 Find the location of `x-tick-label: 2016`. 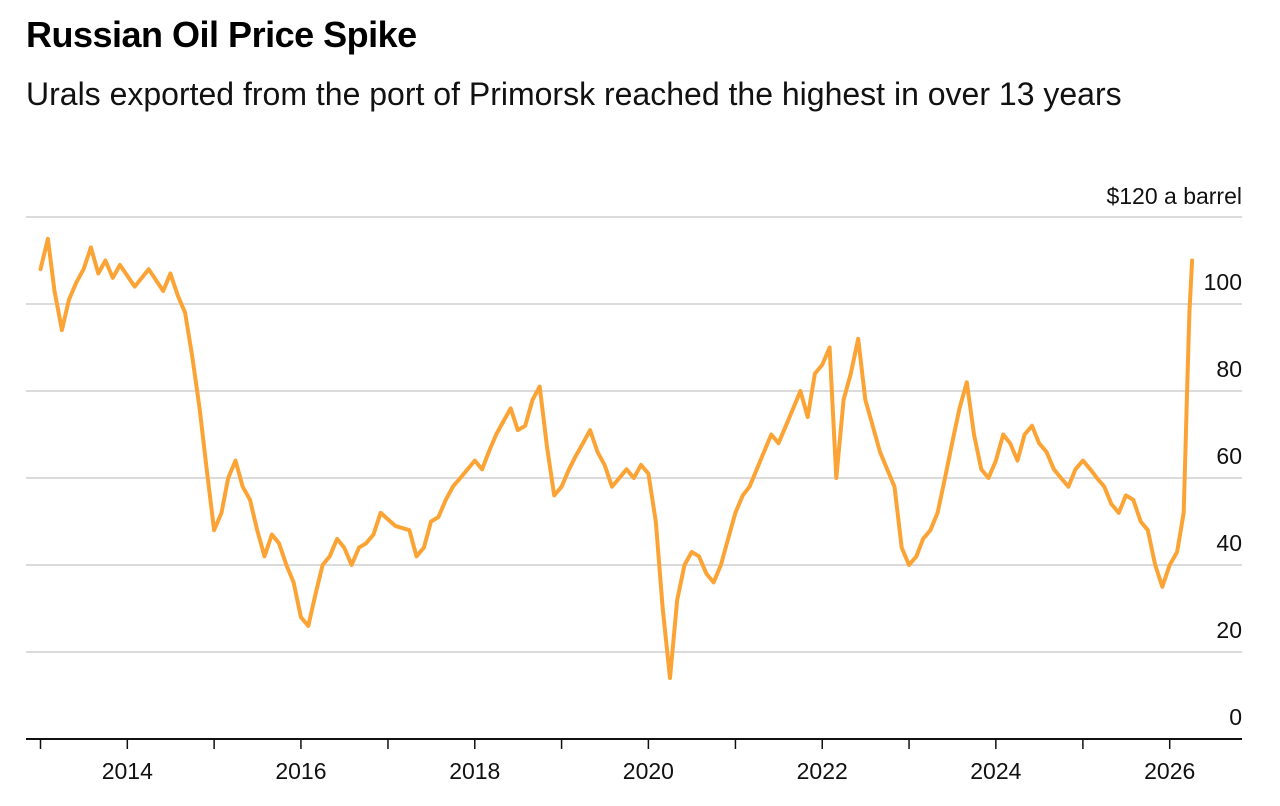

x-tick-label: 2016 is located at coordinates (300, 771).